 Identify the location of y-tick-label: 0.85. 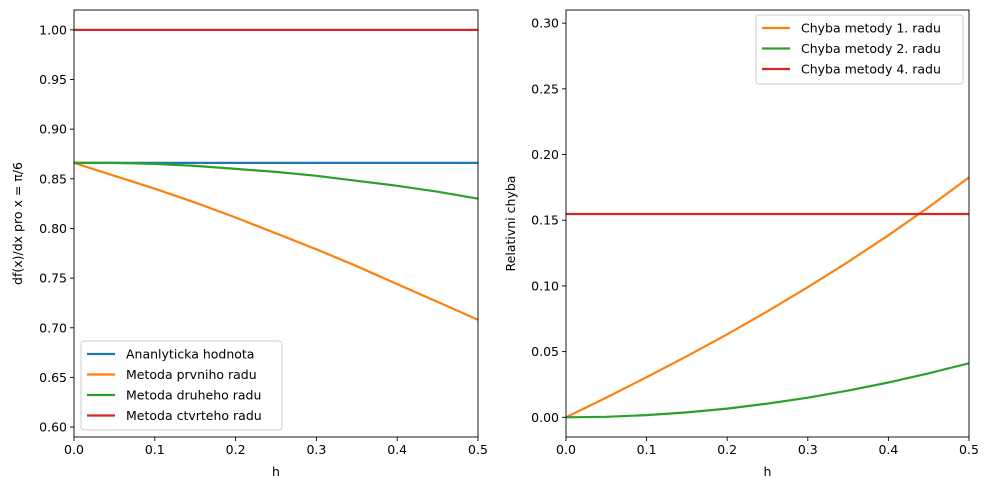
(53, 178).